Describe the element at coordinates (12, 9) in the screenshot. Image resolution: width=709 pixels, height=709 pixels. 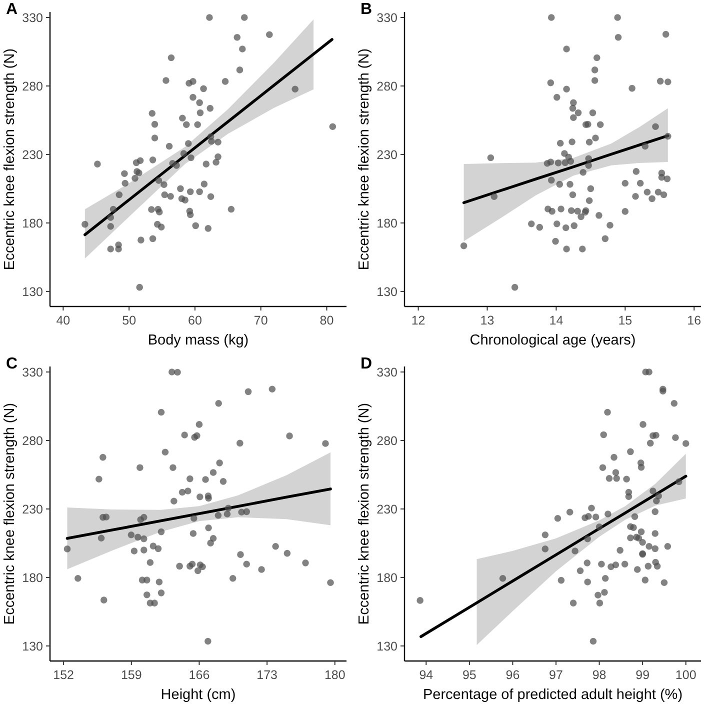
I see `chart-title: A` at that location.